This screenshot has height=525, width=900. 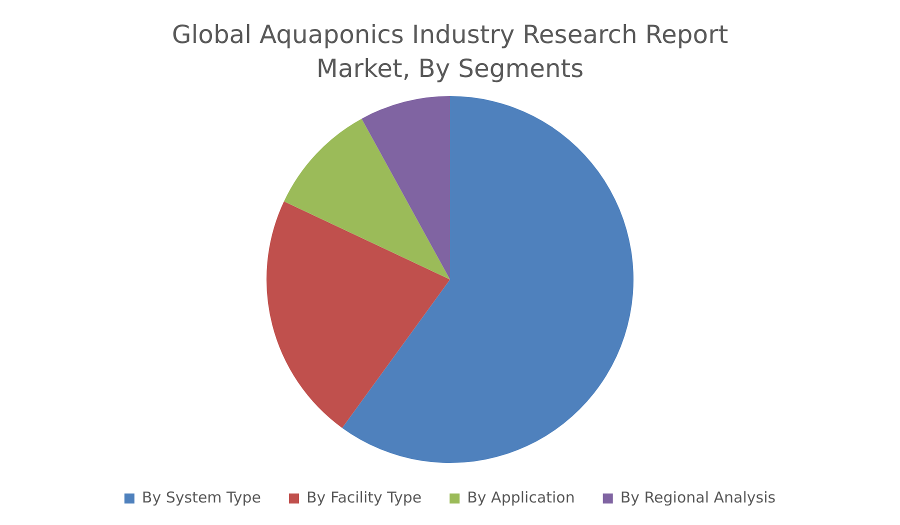 I want to click on legend-label: By Regional Analysis, so click(x=698, y=497).